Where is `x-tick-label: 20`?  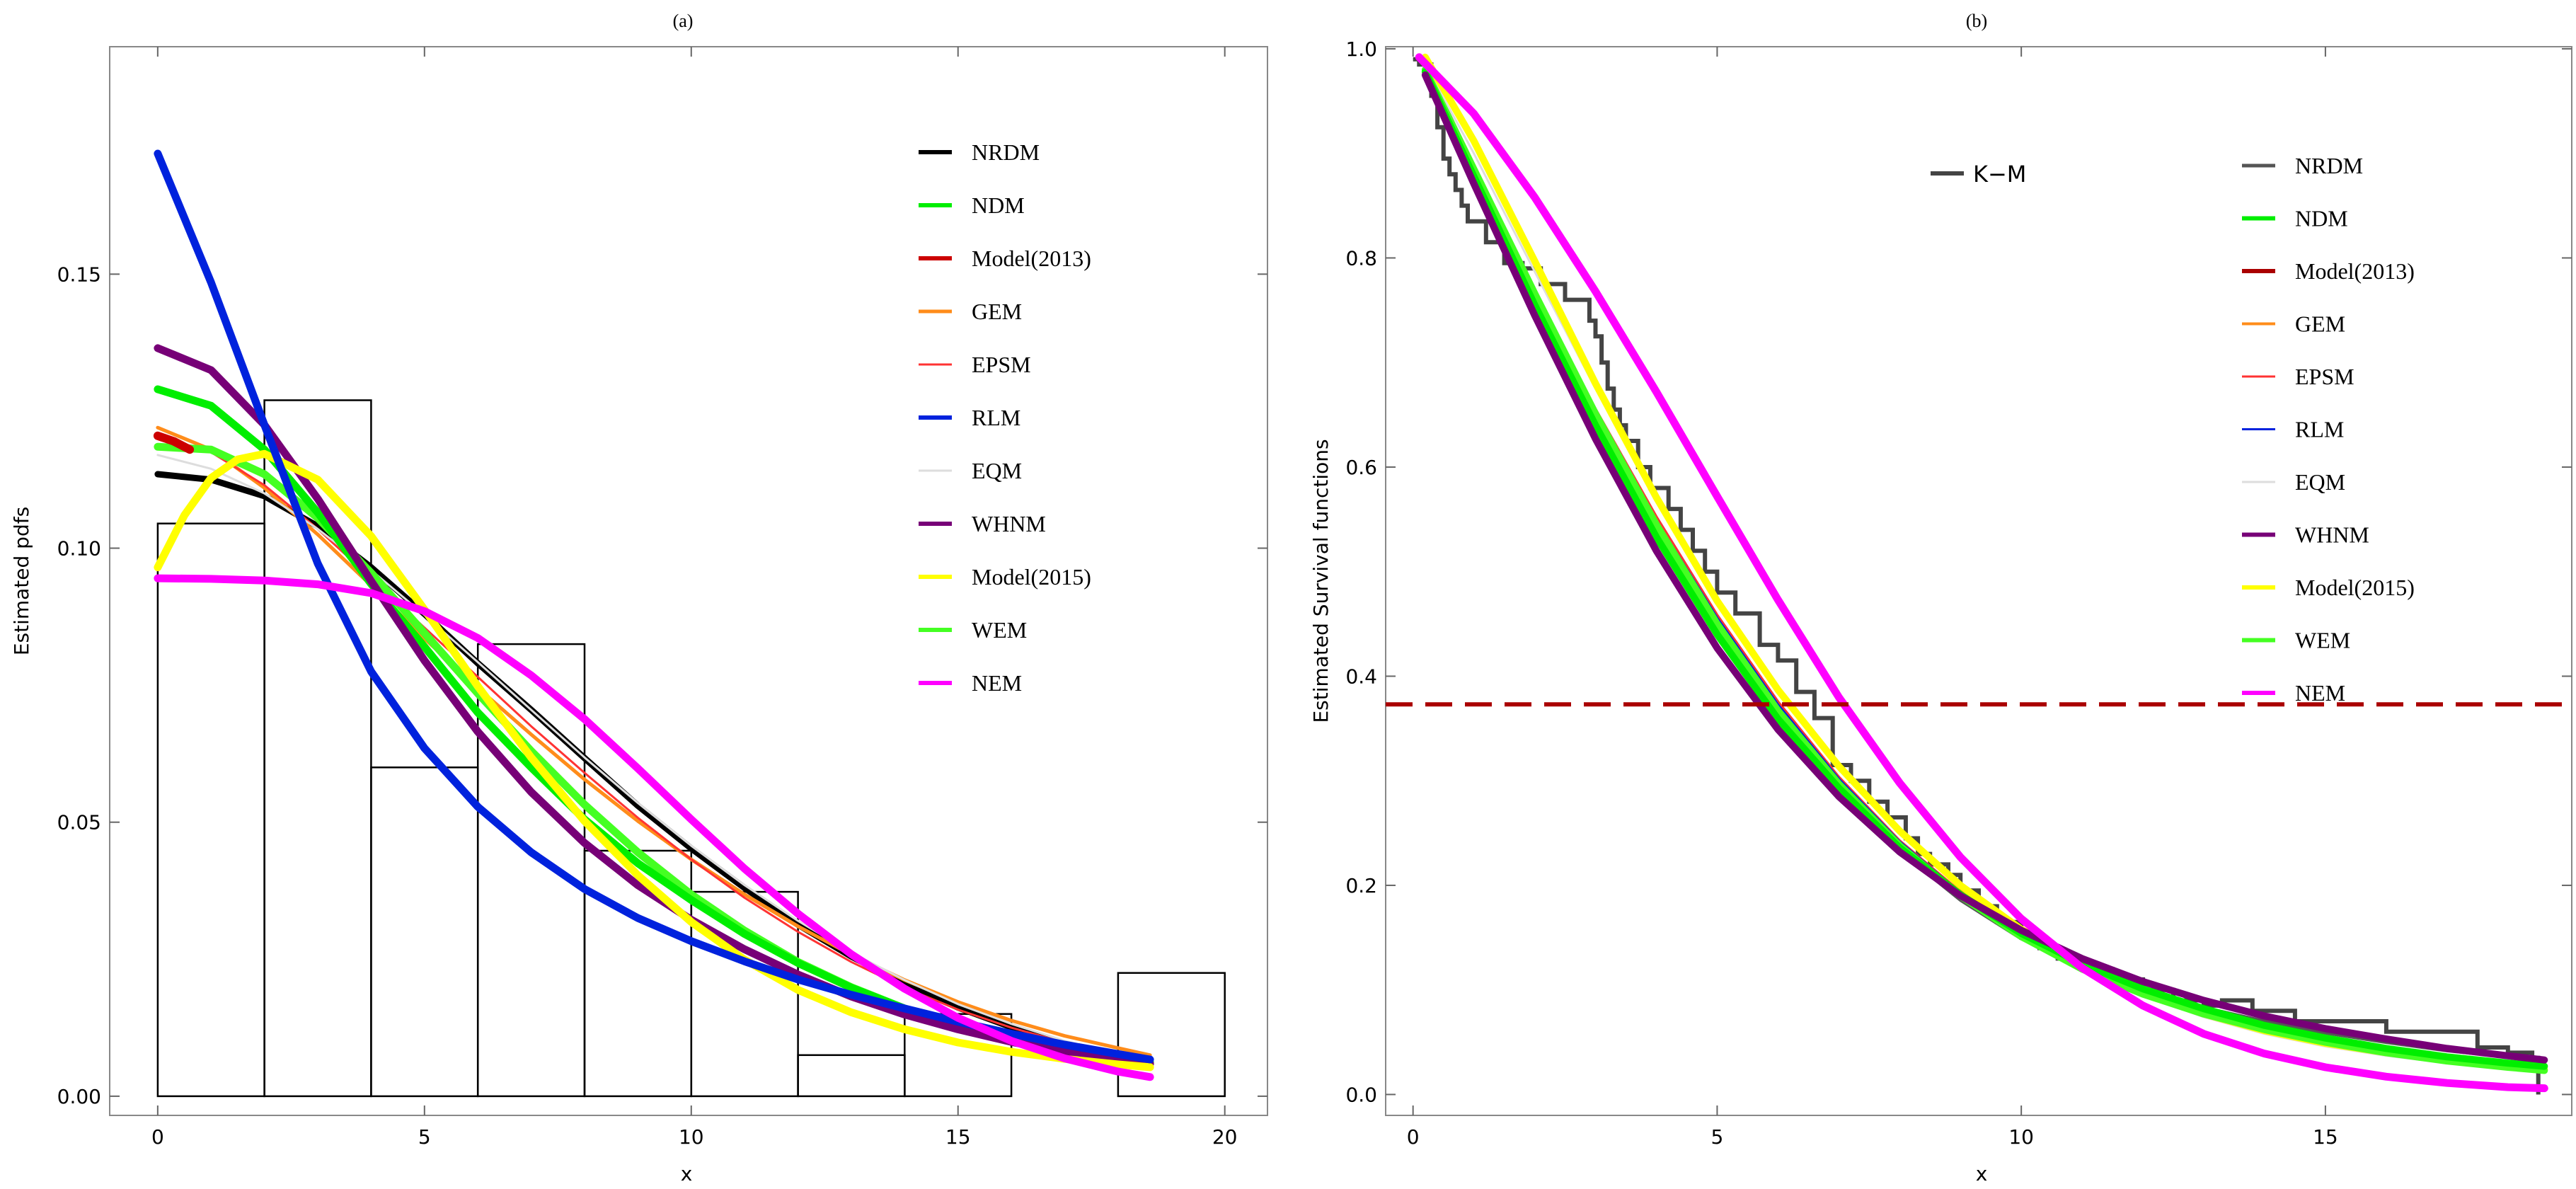 x-tick-label: 20 is located at coordinates (1225, 1137).